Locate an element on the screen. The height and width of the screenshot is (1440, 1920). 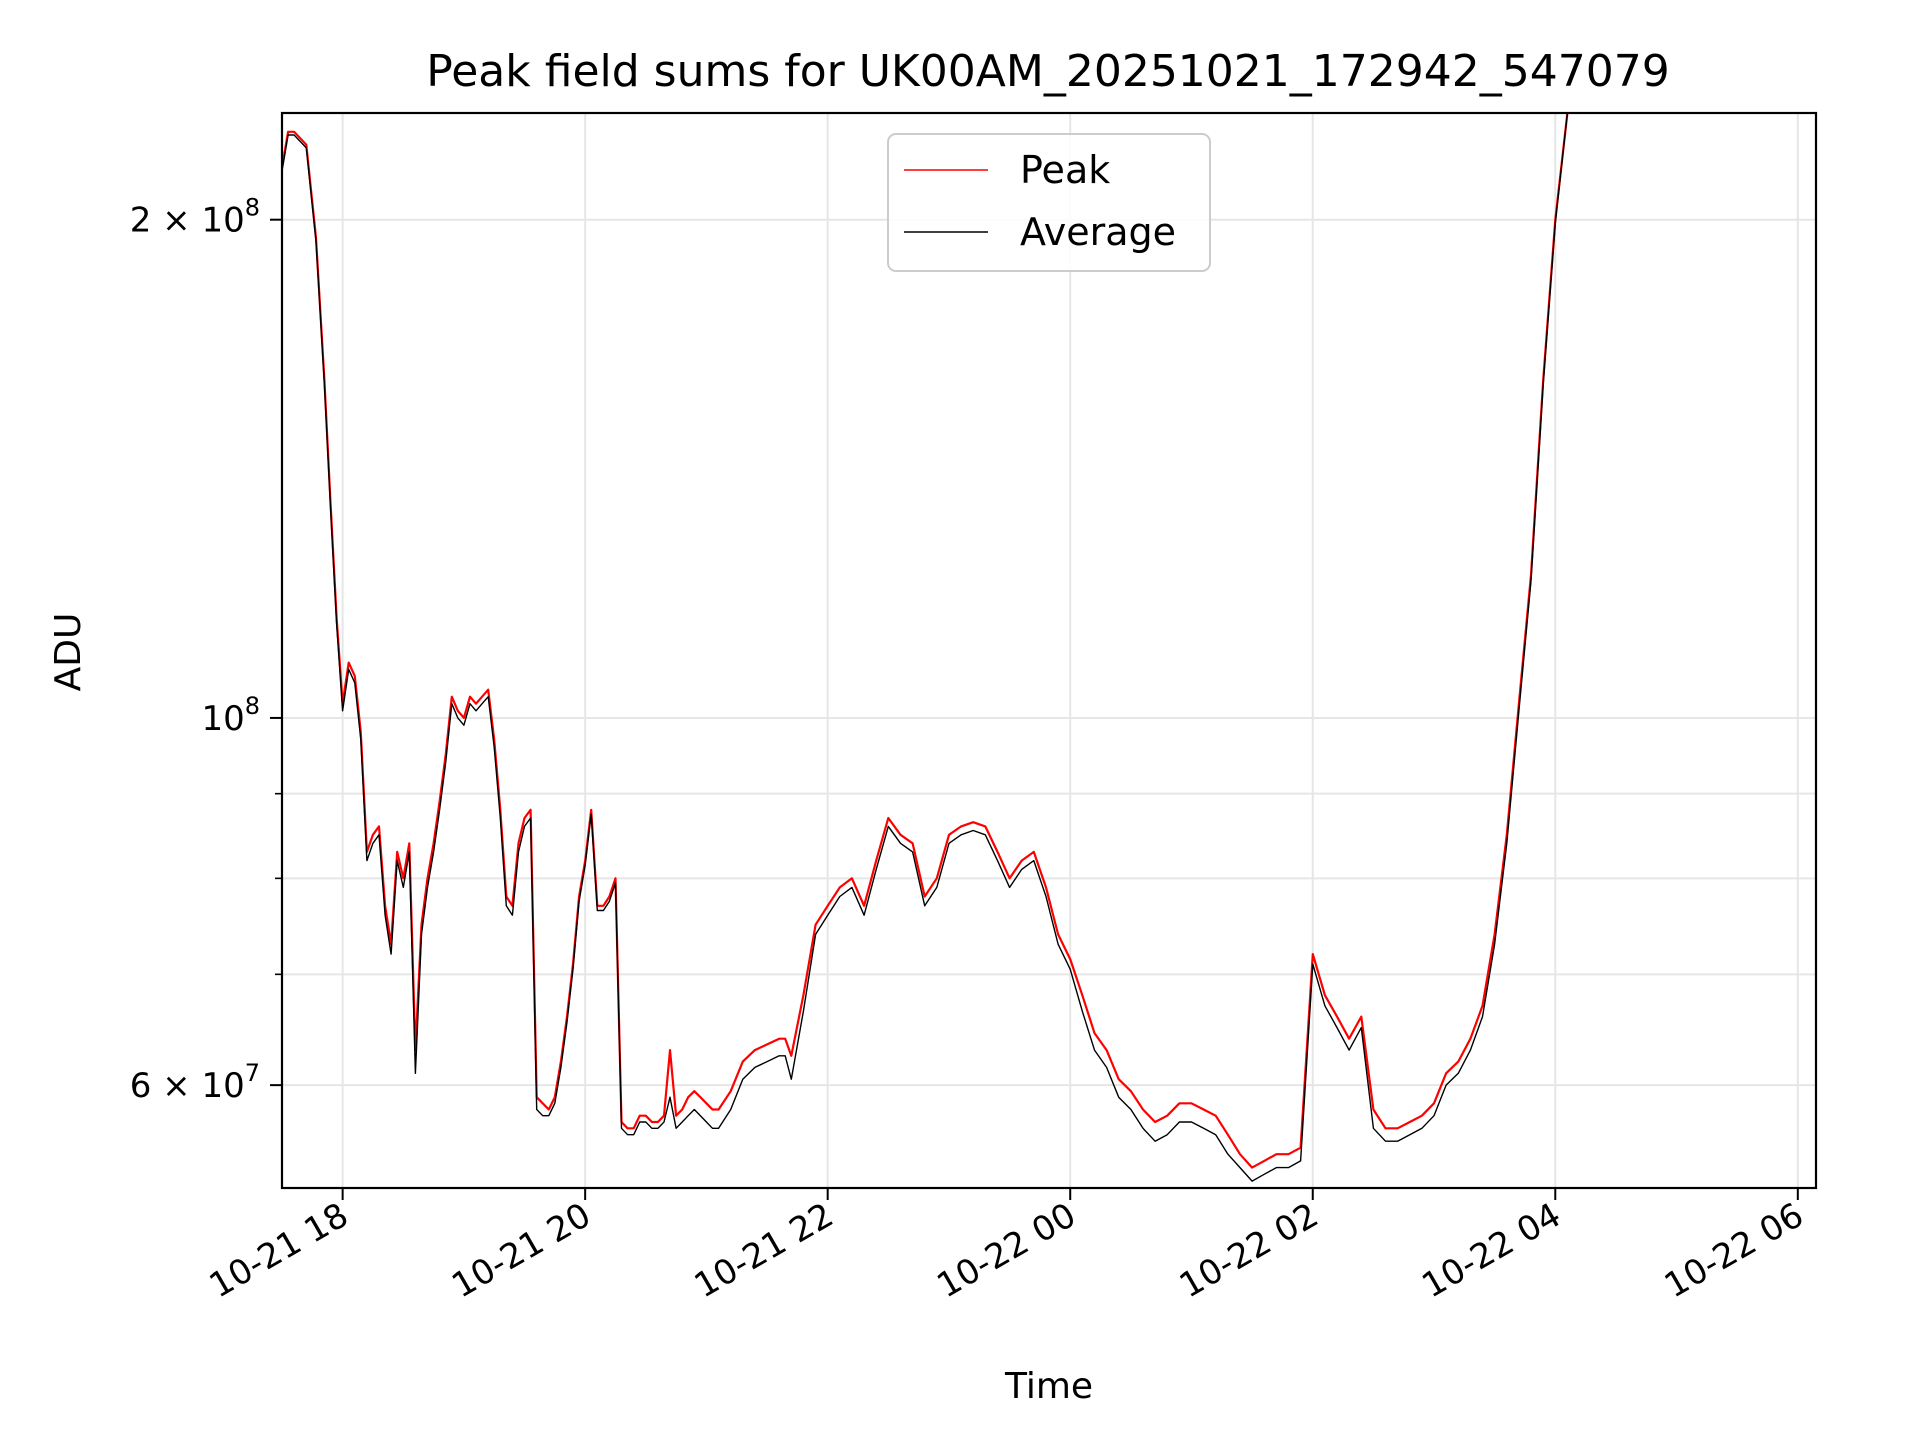
legend-peak-label: Peak is located at coordinates (1065, 170).